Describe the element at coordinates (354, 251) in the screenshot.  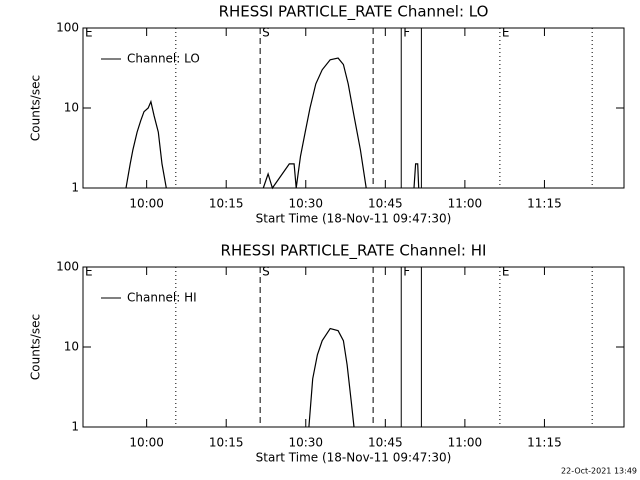
I see `chart-title: RHESSI PARTICLE_RATE Channel: HI` at that location.